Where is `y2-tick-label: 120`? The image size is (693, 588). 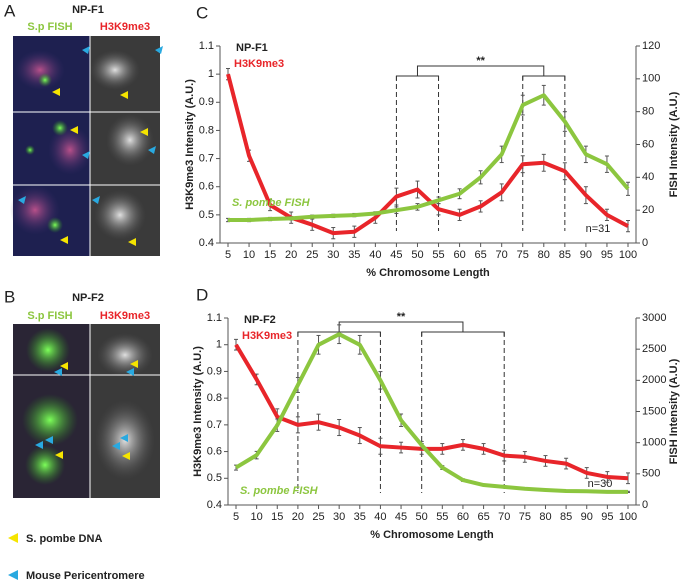 y2-tick-label: 120 is located at coordinates (651, 46).